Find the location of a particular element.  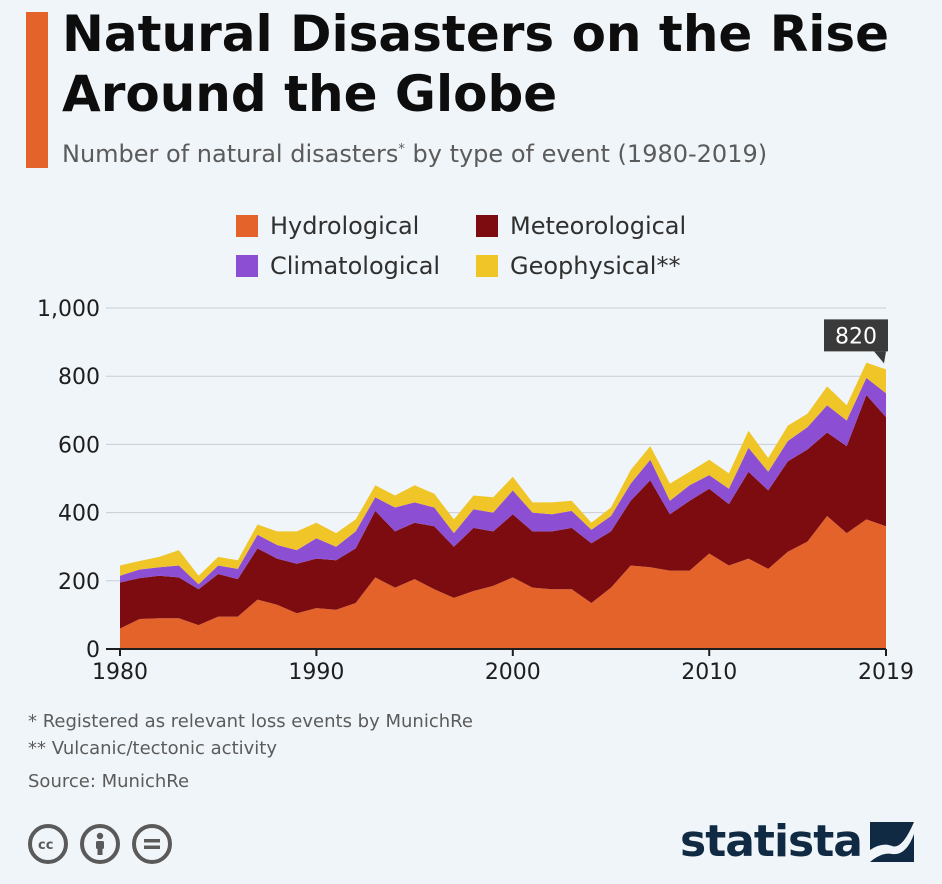

legend-label: Meteorological is located at coordinates (598, 226).